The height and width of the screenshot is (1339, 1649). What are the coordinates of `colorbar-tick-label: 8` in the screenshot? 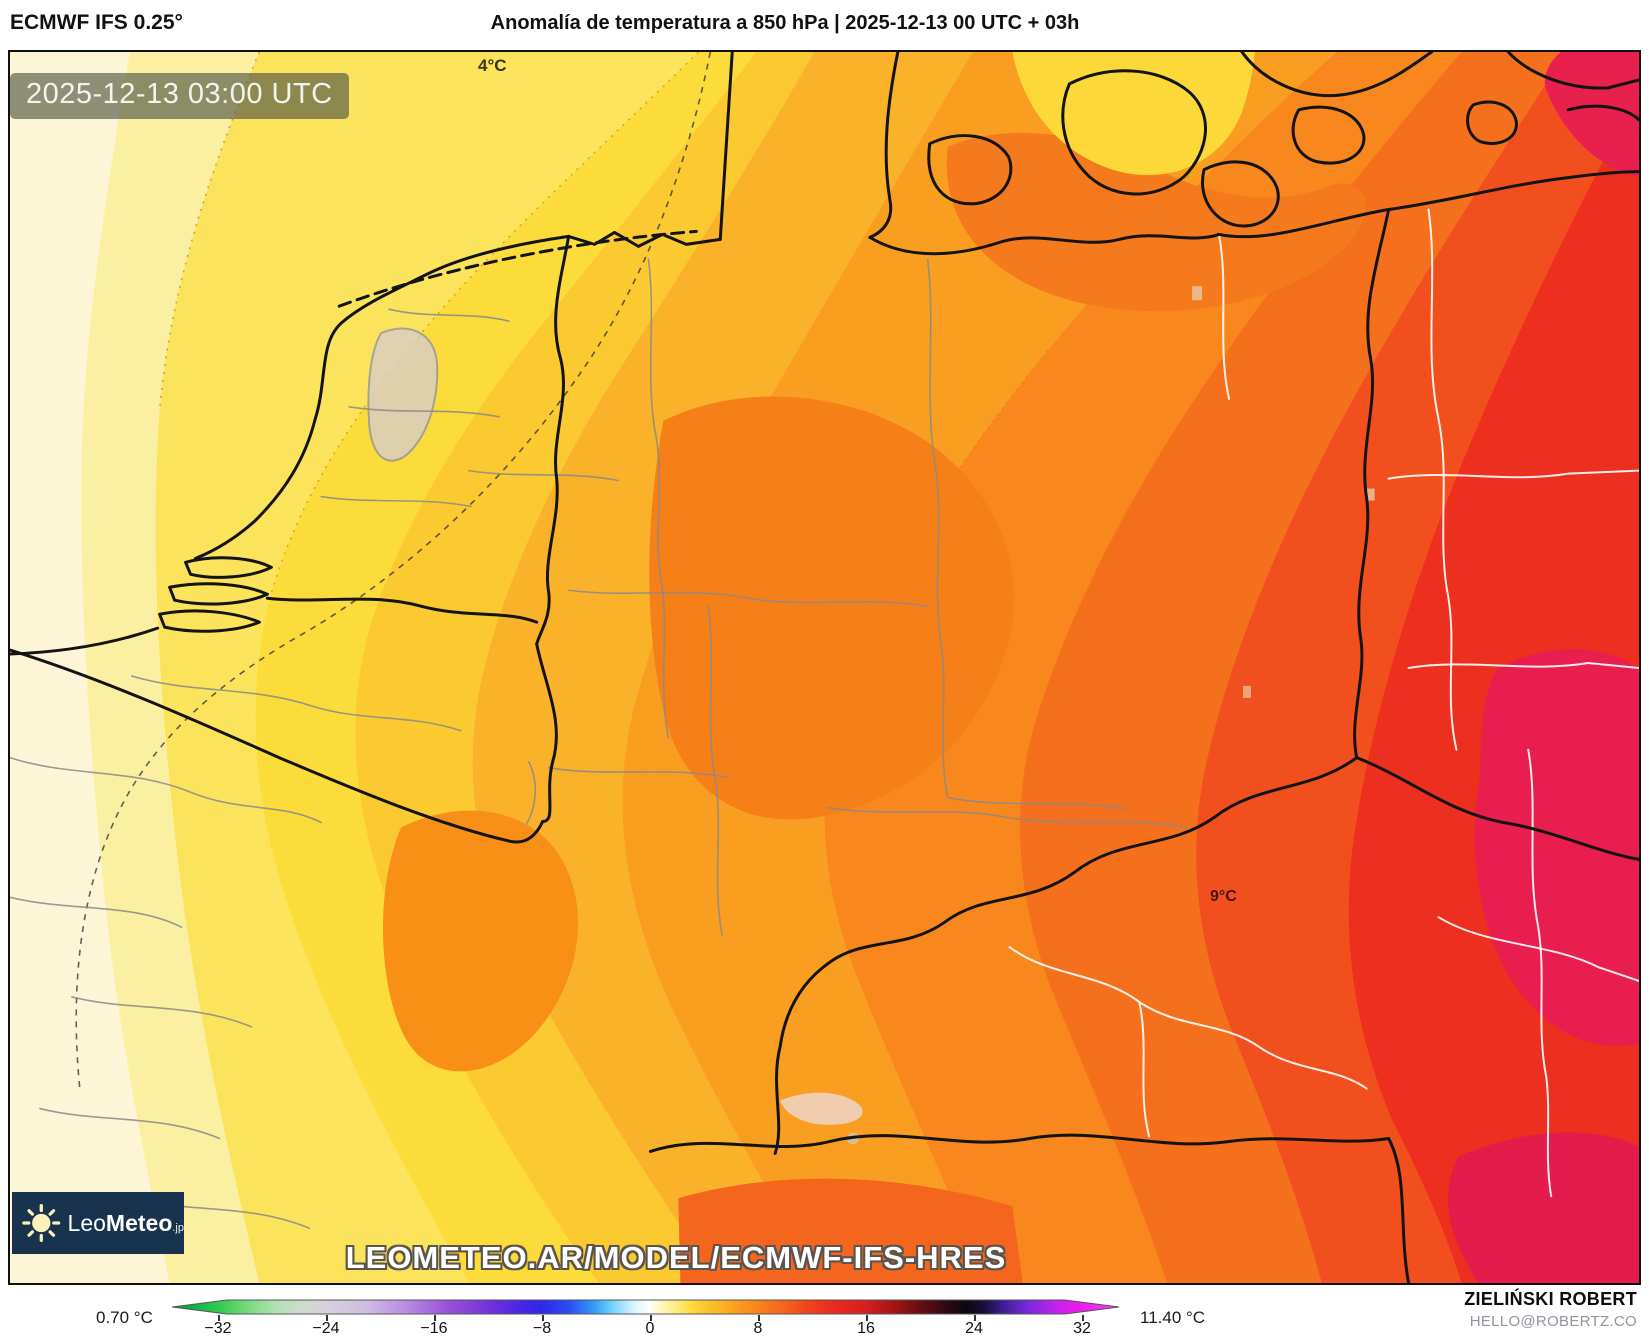 It's located at (758, 1328).